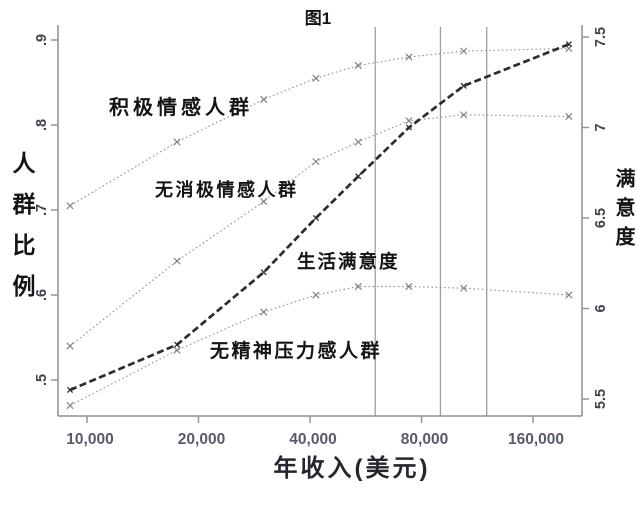 Image resolution: width=636 pixels, height=529 pixels. I want to click on left-tick-label: .8, so click(42, 125).